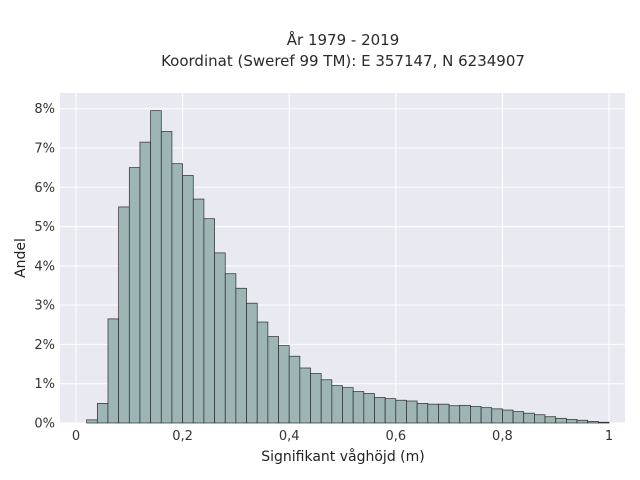 The width and height of the screenshot is (640, 480). What do you see at coordinates (289, 436) in the screenshot?
I see `x-tick-label: 0,4` at bounding box center [289, 436].